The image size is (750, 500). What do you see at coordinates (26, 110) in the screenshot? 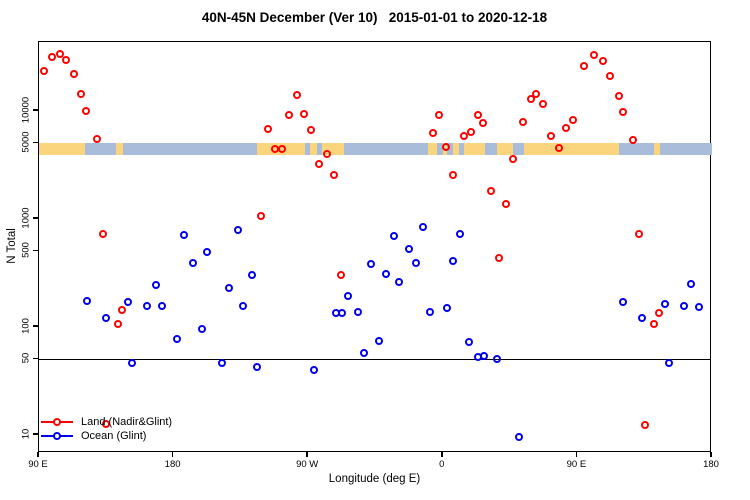
I see `y-tick-label: 10000` at bounding box center [26, 110].